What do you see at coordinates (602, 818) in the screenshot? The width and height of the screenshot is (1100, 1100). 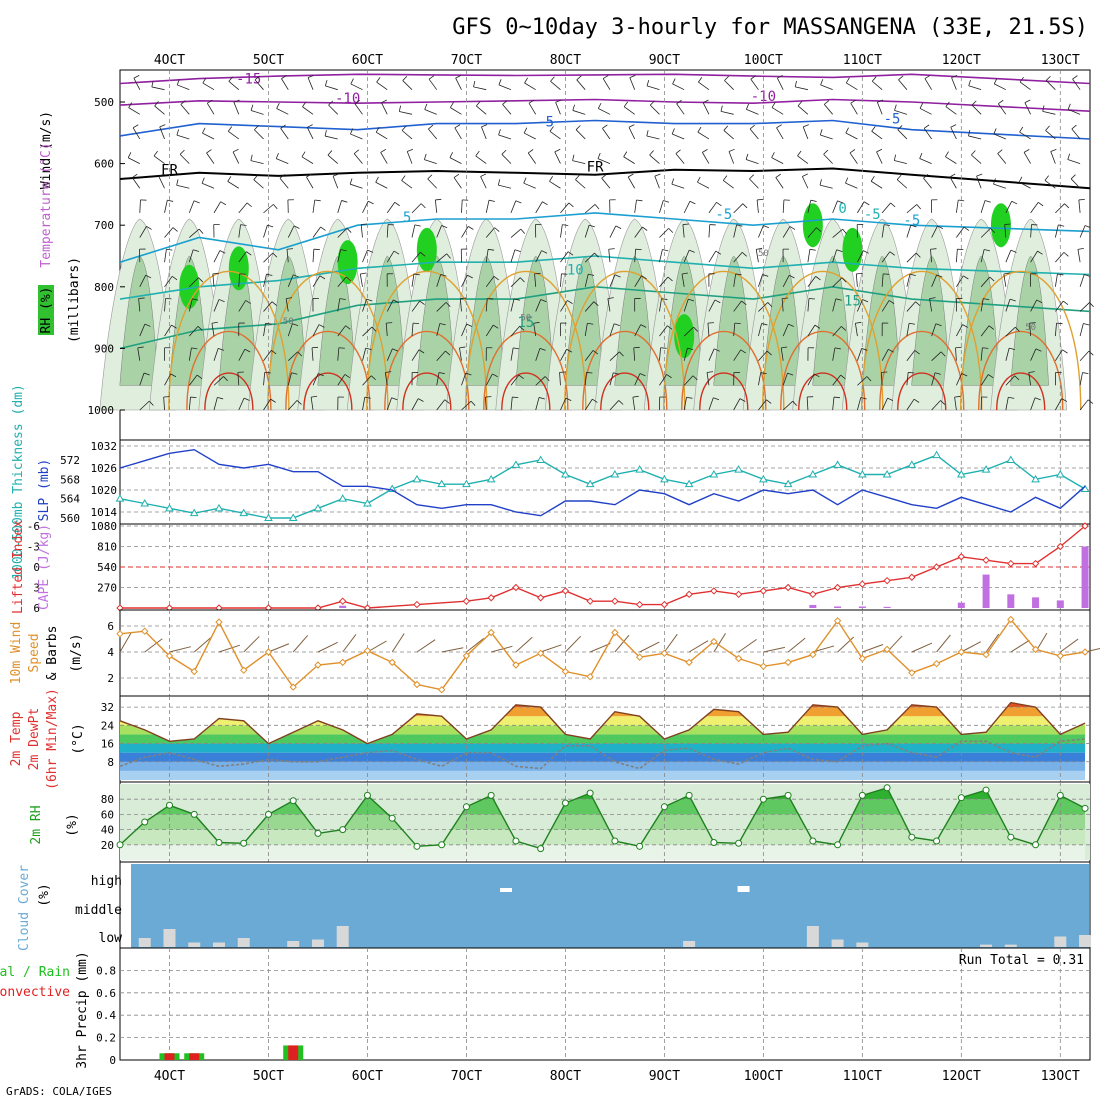 I see `rh-2m-line` at bounding box center [602, 818].